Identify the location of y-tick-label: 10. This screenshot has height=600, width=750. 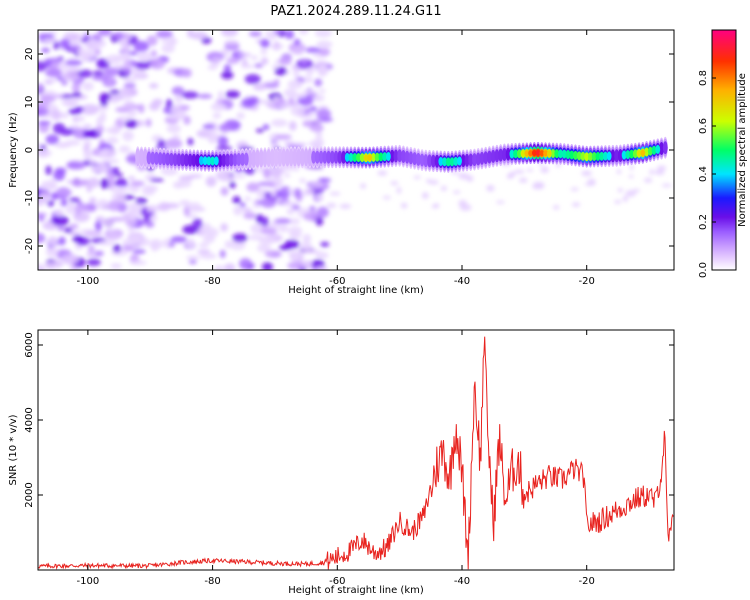
(29, 102).